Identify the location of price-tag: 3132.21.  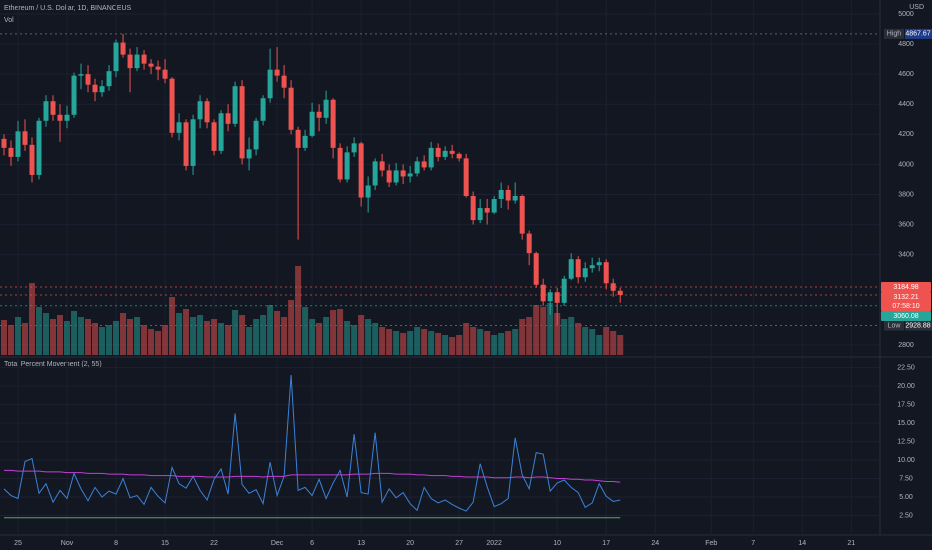
(905, 297).